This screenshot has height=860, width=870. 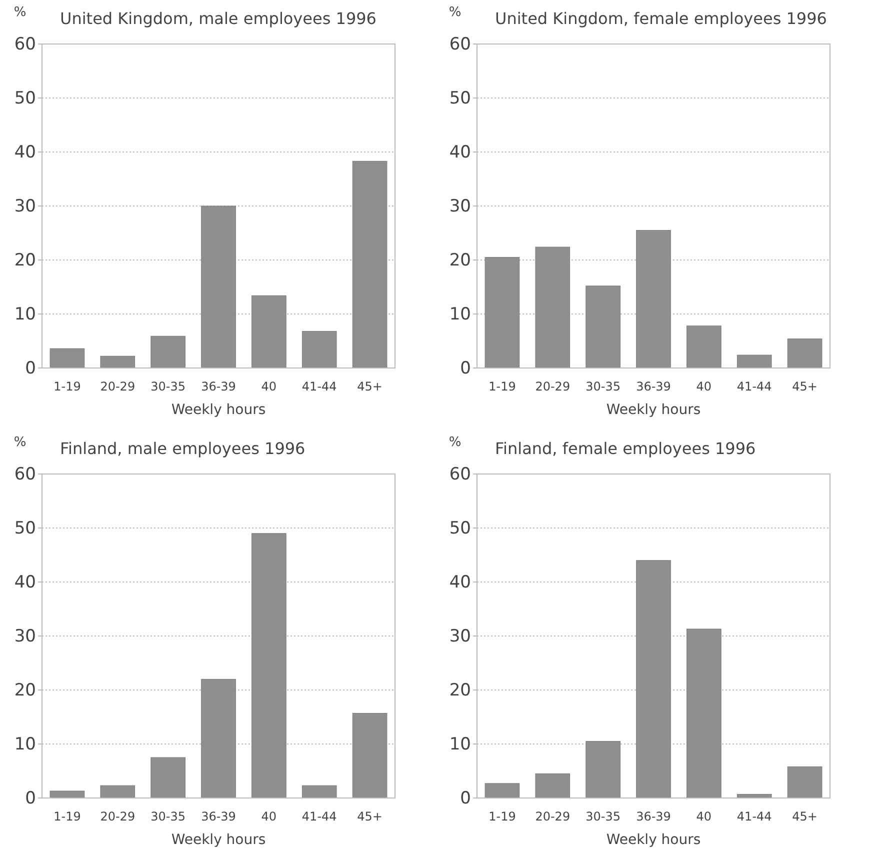 I want to click on chart-title: Finland, female employees 1996, so click(x=625, y=448).